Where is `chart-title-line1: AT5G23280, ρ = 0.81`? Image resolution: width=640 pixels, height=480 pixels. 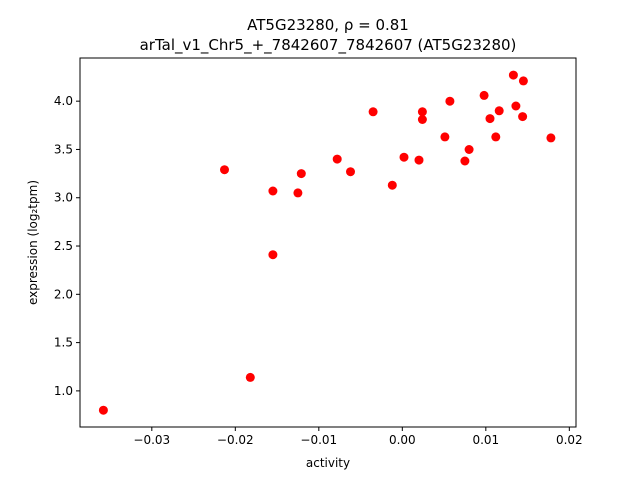 chart-title-line1: AT5G23280, ρ = 0.81 is located at coordinates (328, 25).